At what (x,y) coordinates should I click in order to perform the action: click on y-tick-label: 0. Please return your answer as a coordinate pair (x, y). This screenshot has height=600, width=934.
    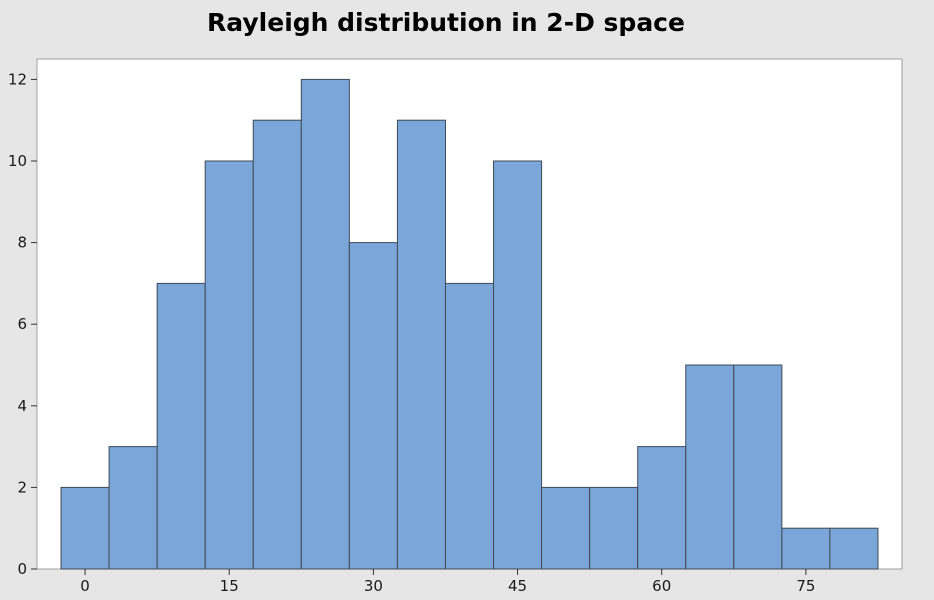
    Looking at the image, I should click on (22, 569).